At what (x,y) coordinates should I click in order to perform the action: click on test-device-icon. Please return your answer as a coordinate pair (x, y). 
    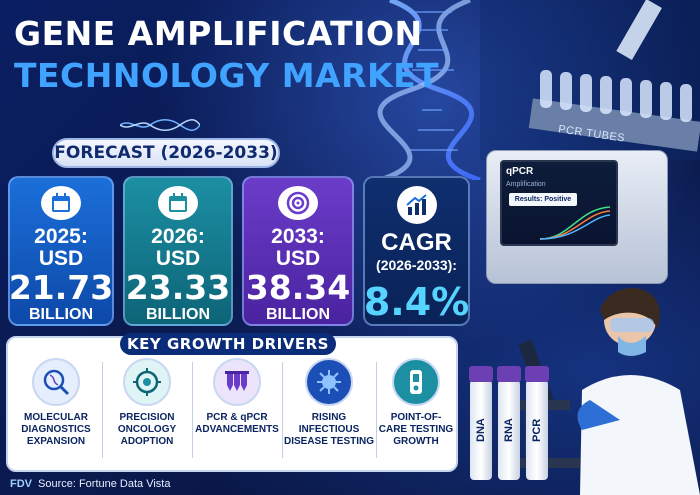
    Looking at the image, I should click on (416, 382).